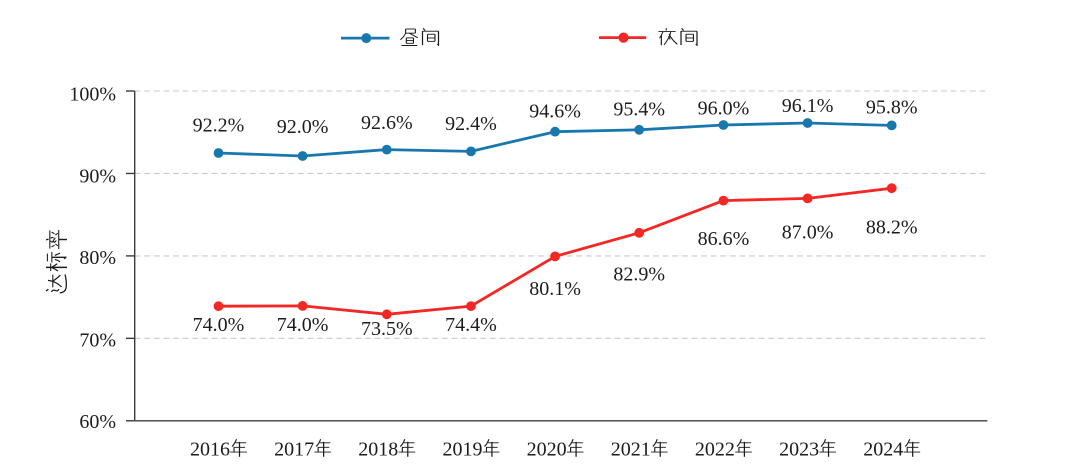  What do you see at coordinates (471, 124) in the screenshot?
I see `svg-text: 92.4%` at bounding box center [471, 124].